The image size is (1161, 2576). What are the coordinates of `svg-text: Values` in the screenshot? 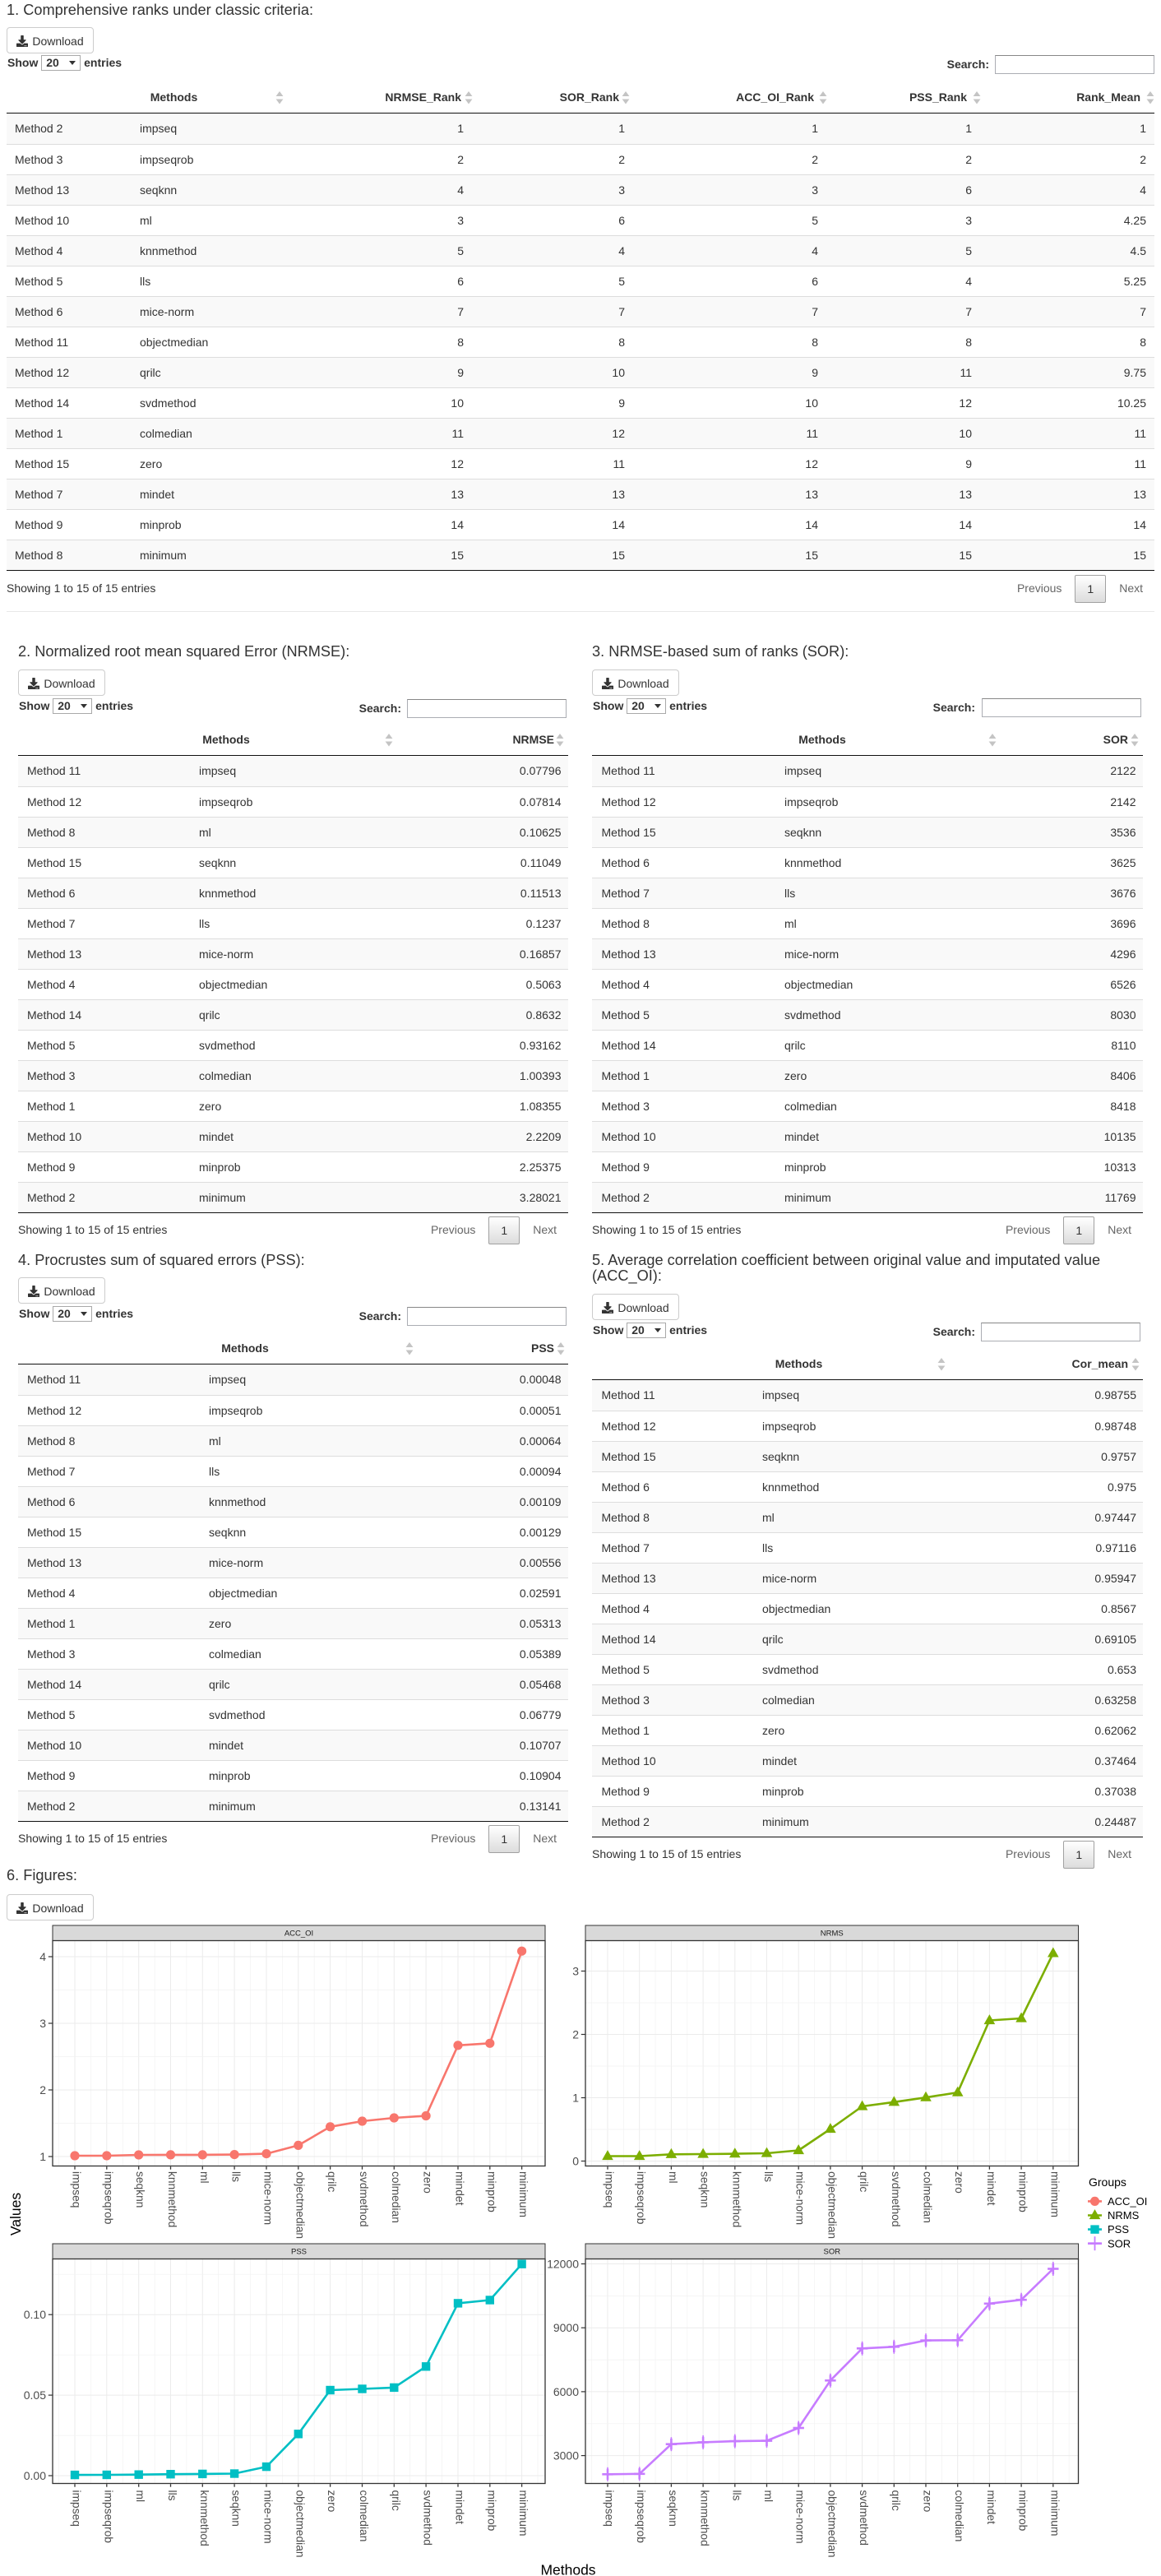 It's located at (15, 2214).